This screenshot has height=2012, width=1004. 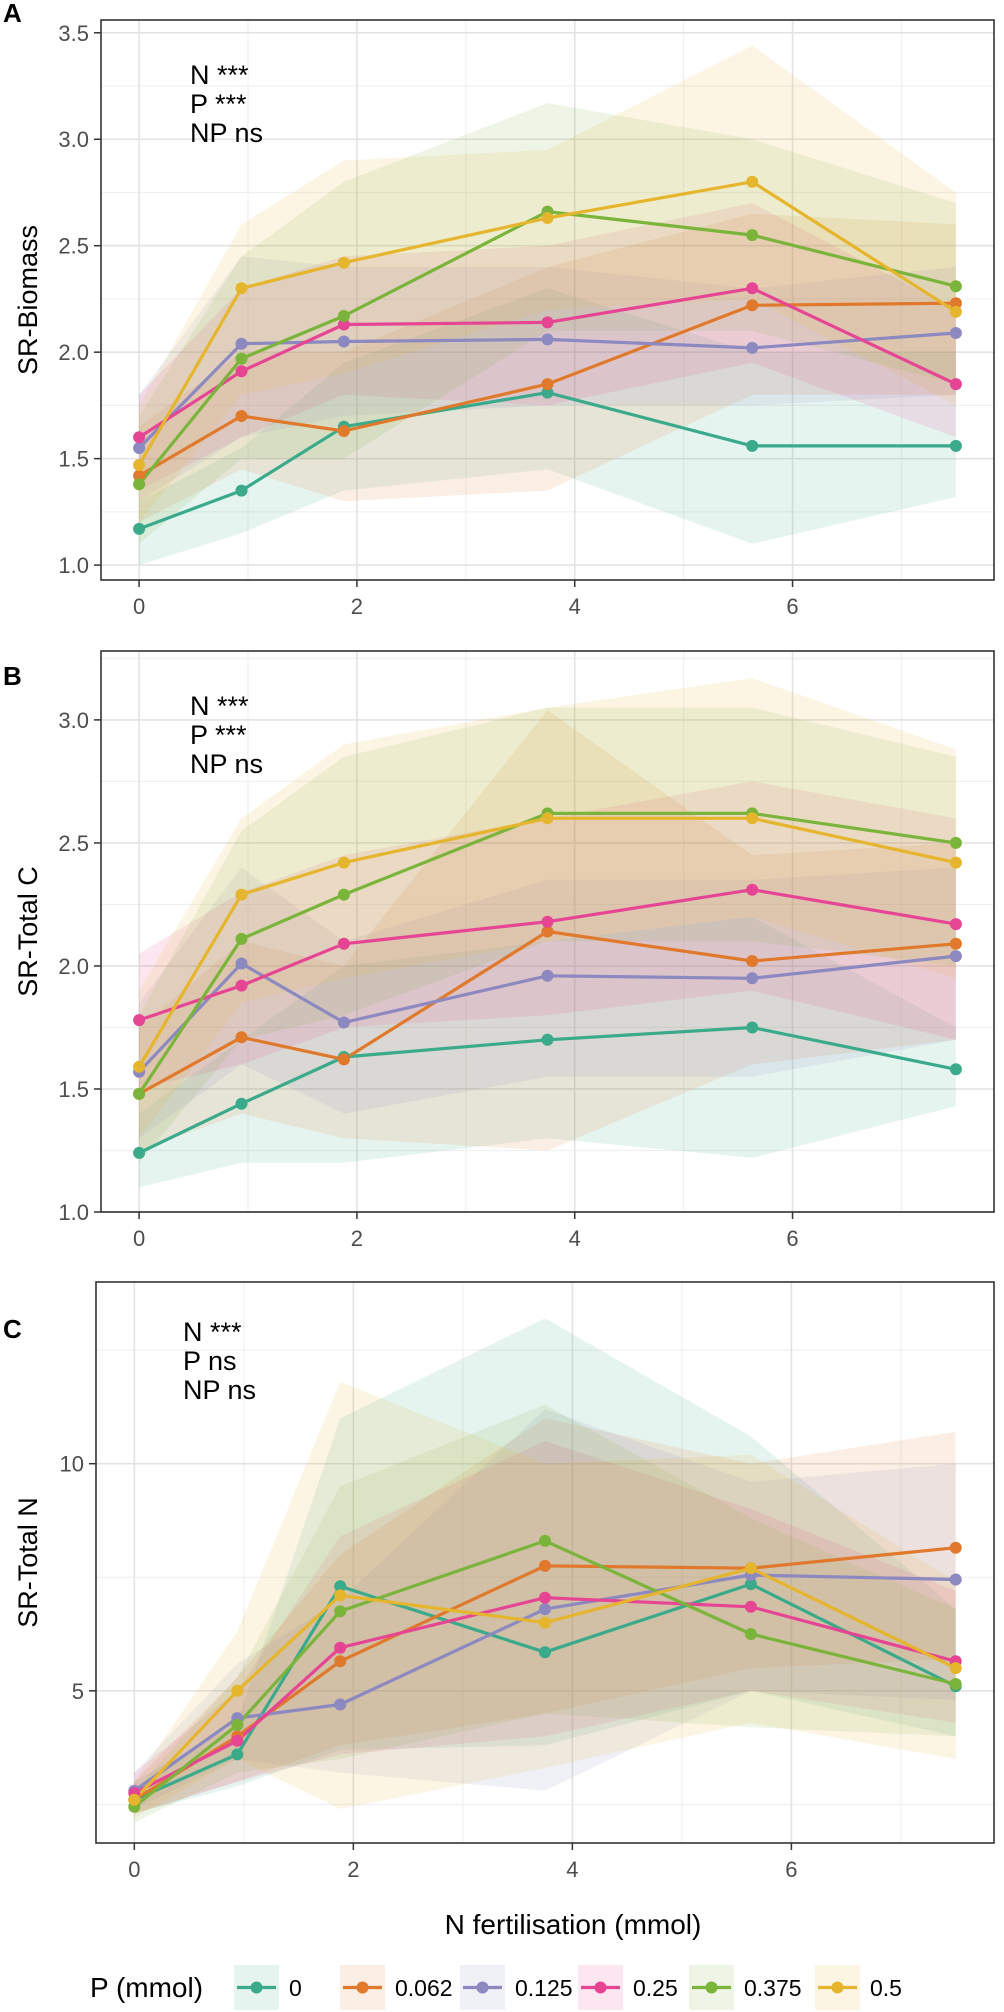 I want to click on x-tick-label: 0, so click(x=139, y=1238).